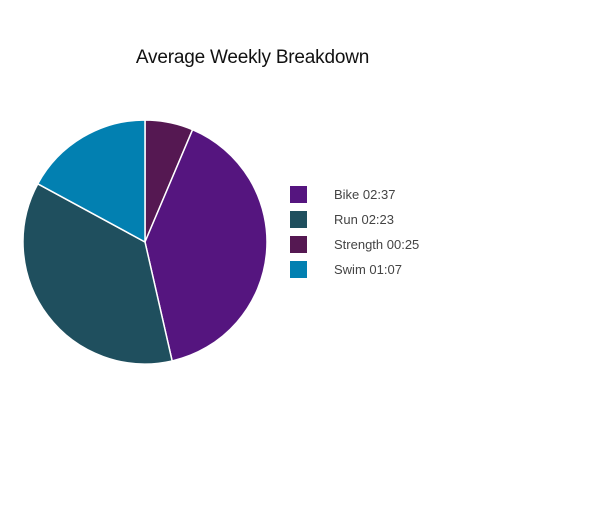 The height and width of the screenshot is (509, 595). What do you see at coordinates (298, 269) in the screenshot?
I see `legend-swatch-swim` at bounding box center [298, 269].